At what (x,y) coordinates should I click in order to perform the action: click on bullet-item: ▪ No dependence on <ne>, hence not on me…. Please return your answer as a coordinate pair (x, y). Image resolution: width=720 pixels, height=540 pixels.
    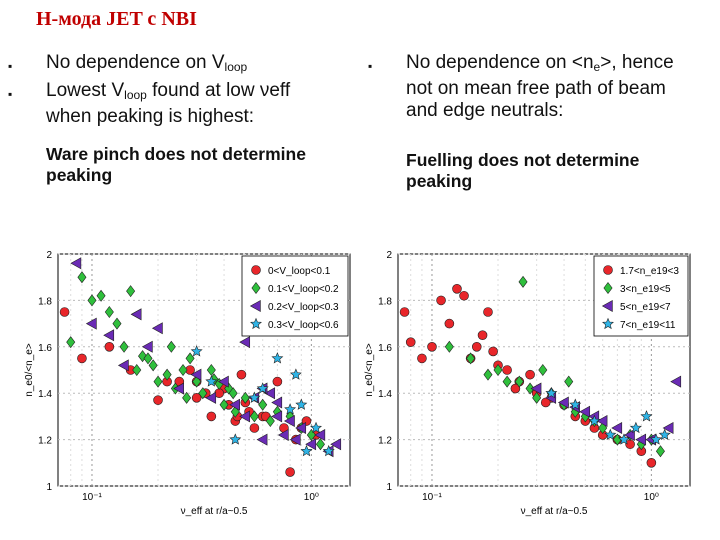
    Looking at the image, I should click on (528, 87).